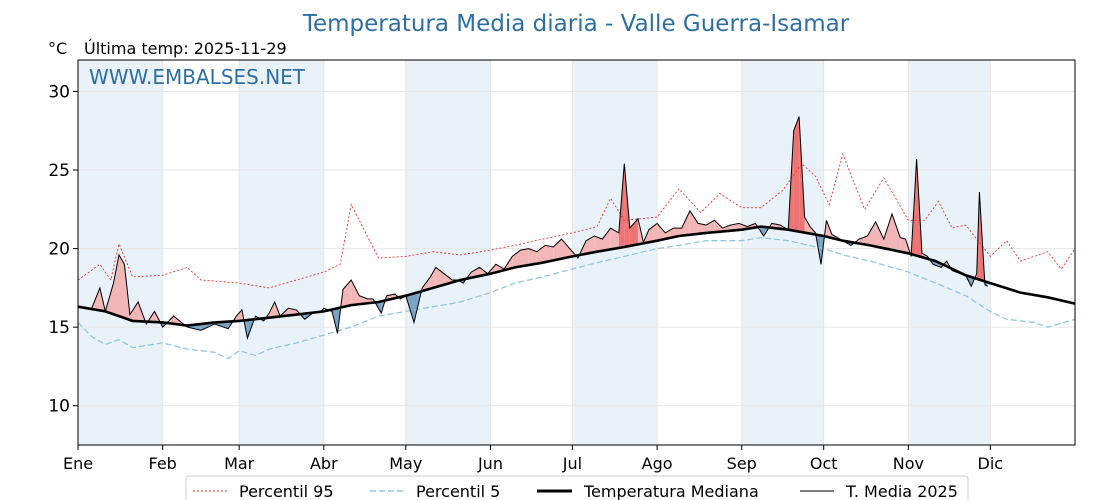  Describe the element at coordinates (59, 92) in the screenshot. I see `y-tick-label: 30` at that location.